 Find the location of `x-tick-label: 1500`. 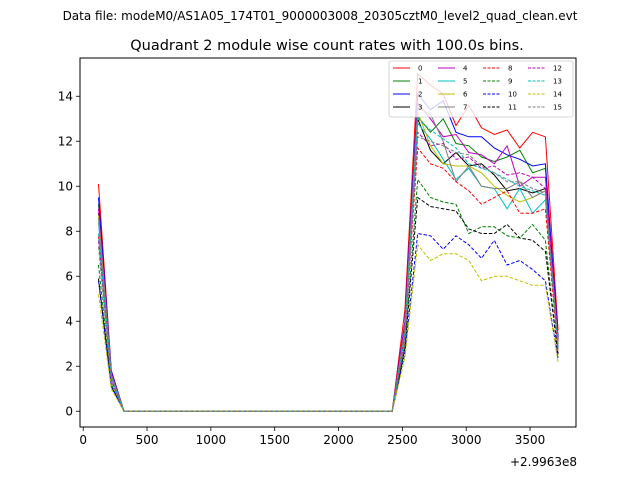

x-tick-label: 1500 is located at coordinates (274, 440).